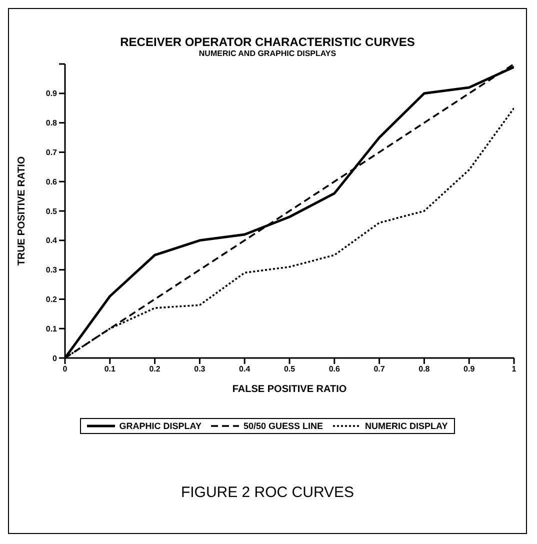  I want to click on y-tick-label: 0.3, so click(52, 270).